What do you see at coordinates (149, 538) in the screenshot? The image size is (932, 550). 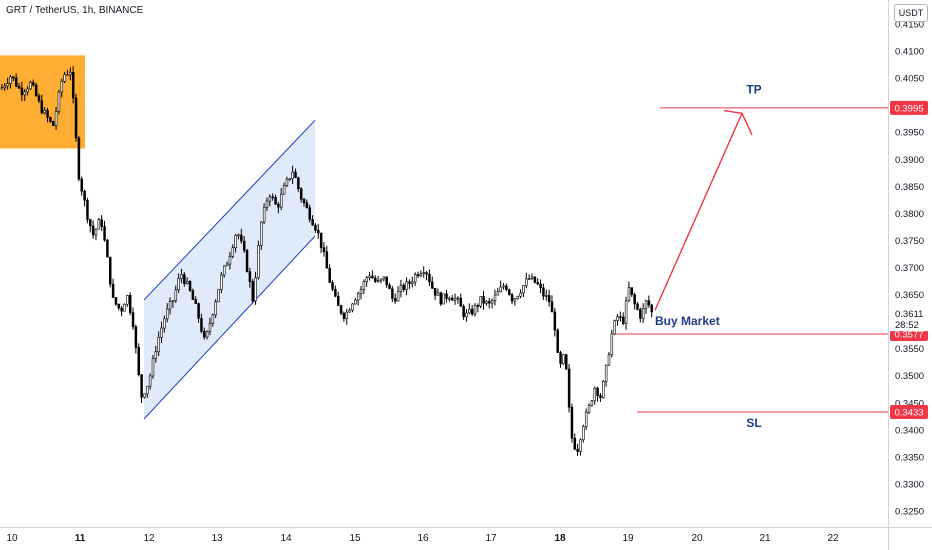 I see `x-tick-label: 12` at bounding box center [149, 538].